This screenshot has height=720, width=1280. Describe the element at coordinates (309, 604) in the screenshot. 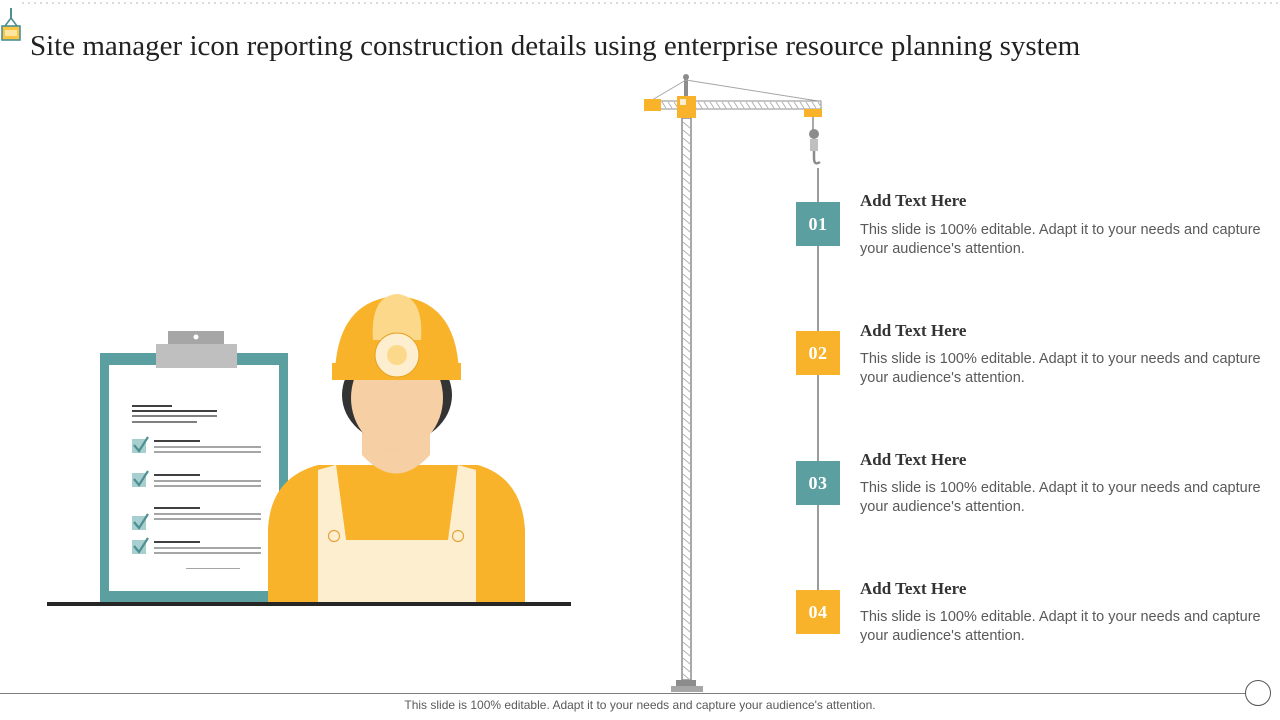

I see `ground-line` at that location.